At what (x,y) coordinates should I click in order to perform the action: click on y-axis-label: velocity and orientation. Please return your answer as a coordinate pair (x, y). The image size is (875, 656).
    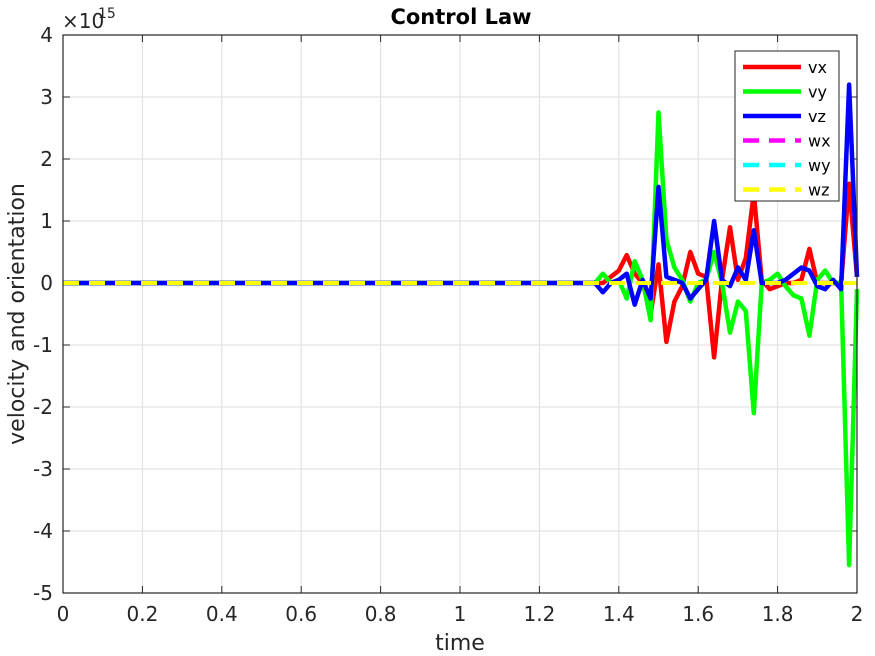
    Looking at the image, I should click on (17, 314).